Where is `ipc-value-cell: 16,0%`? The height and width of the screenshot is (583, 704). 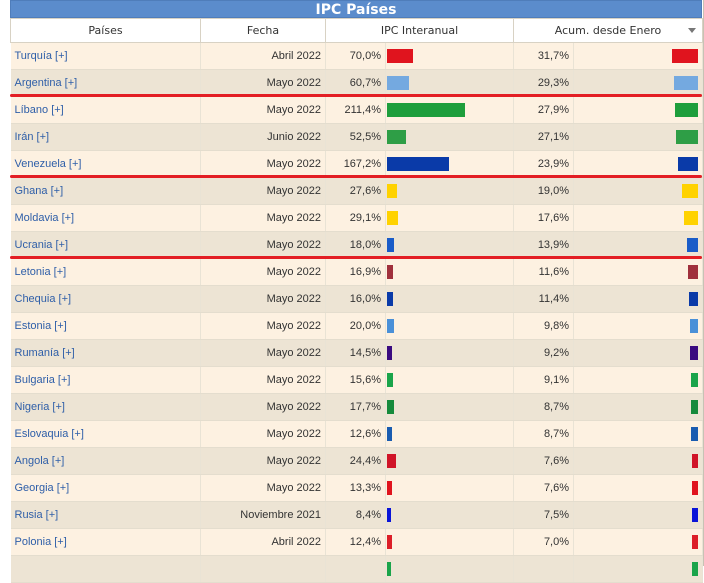
ipc-value-cell: 16,0% is located at coordinates (355, 299).